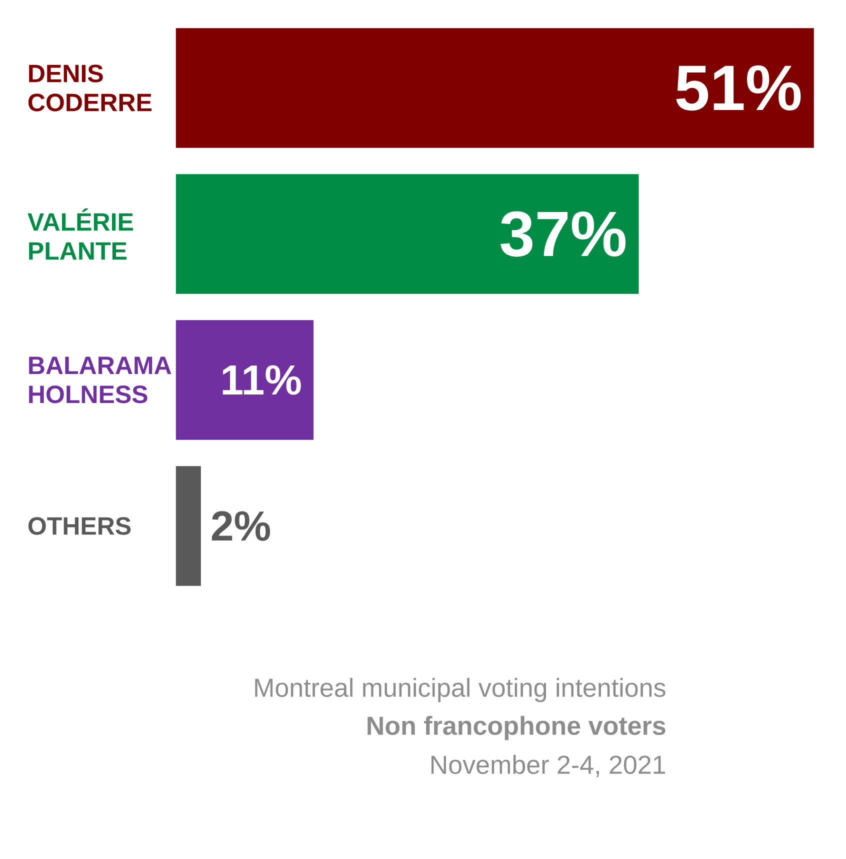  What do you see at coordinates (79, 526) in the screenshot?
I see `y-tick-label: OTHERS` at bounding box center [79, 526].